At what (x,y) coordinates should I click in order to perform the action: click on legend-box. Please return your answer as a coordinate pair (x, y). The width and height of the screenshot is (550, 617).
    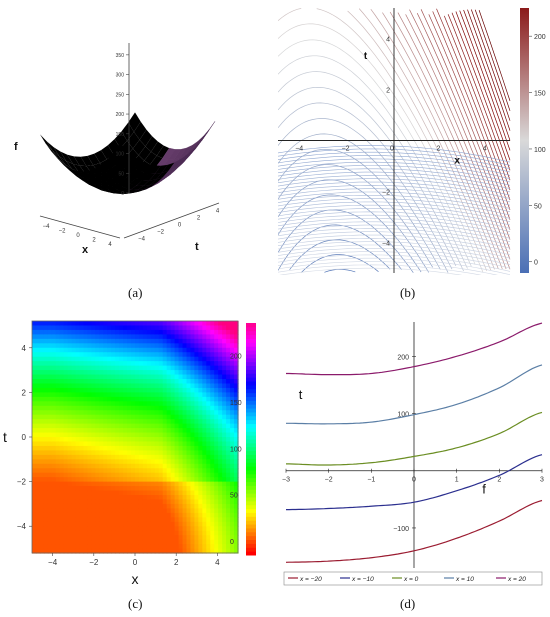
    Looking at the image, I should click on (413, 578).